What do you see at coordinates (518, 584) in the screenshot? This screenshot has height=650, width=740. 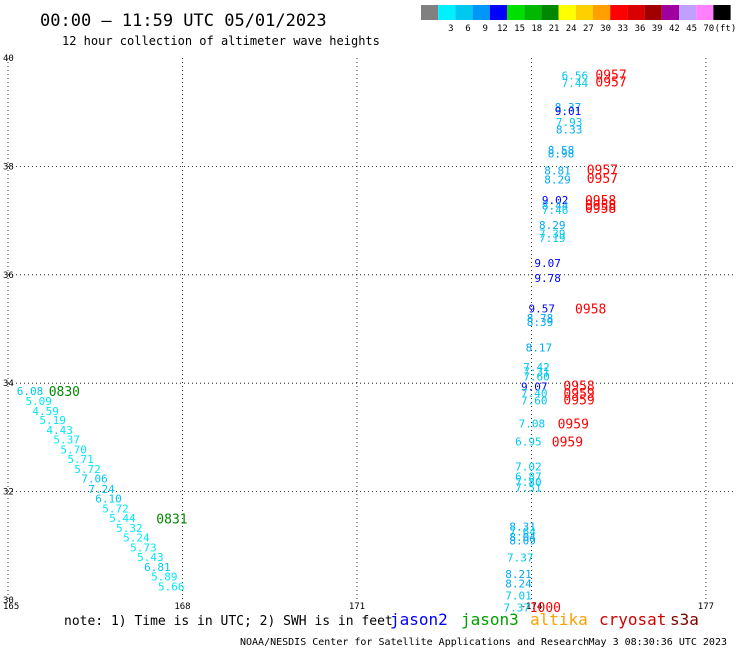 I see `wave-height-label: 8.24` at bounding box center [518, 584].